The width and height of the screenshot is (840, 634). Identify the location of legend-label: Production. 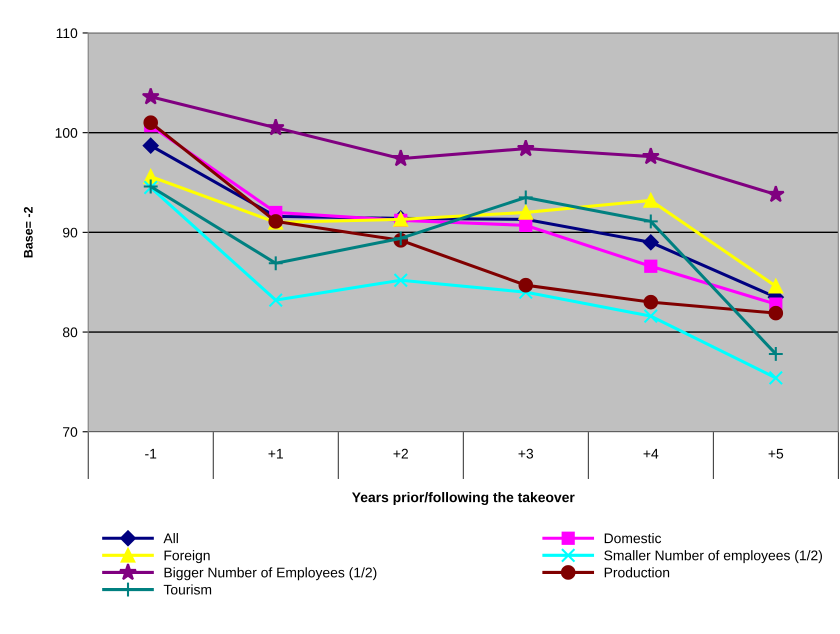
(637, 572).